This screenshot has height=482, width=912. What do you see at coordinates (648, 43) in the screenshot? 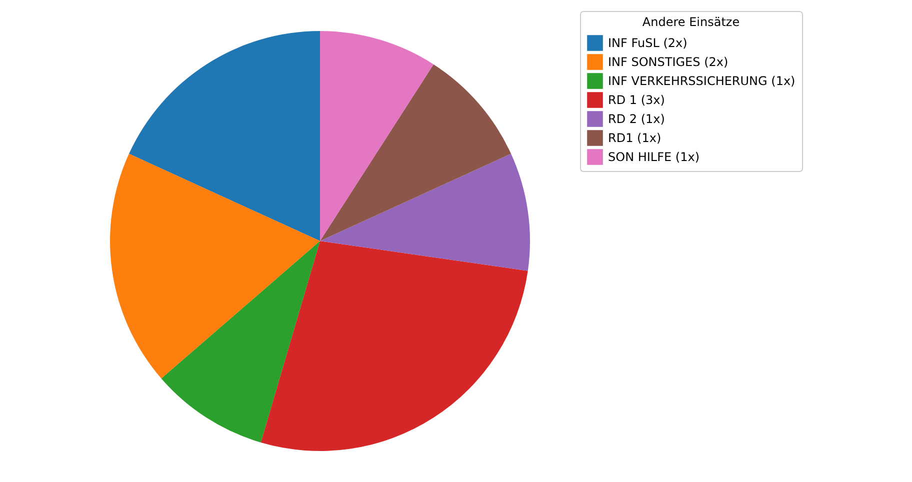
I see `legend-label: INF FuSL (2x)` at bounding box center [648, 43].